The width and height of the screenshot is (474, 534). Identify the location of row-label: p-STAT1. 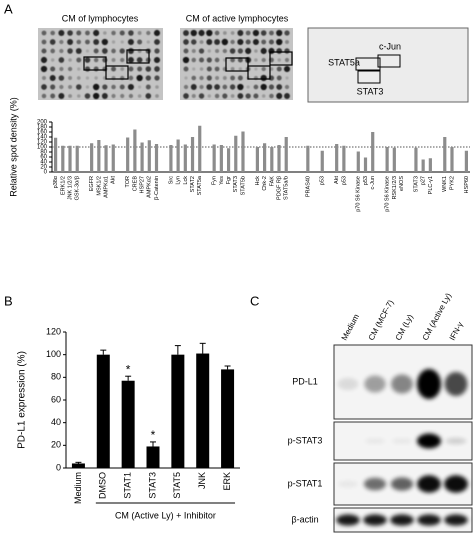
(305, 483).